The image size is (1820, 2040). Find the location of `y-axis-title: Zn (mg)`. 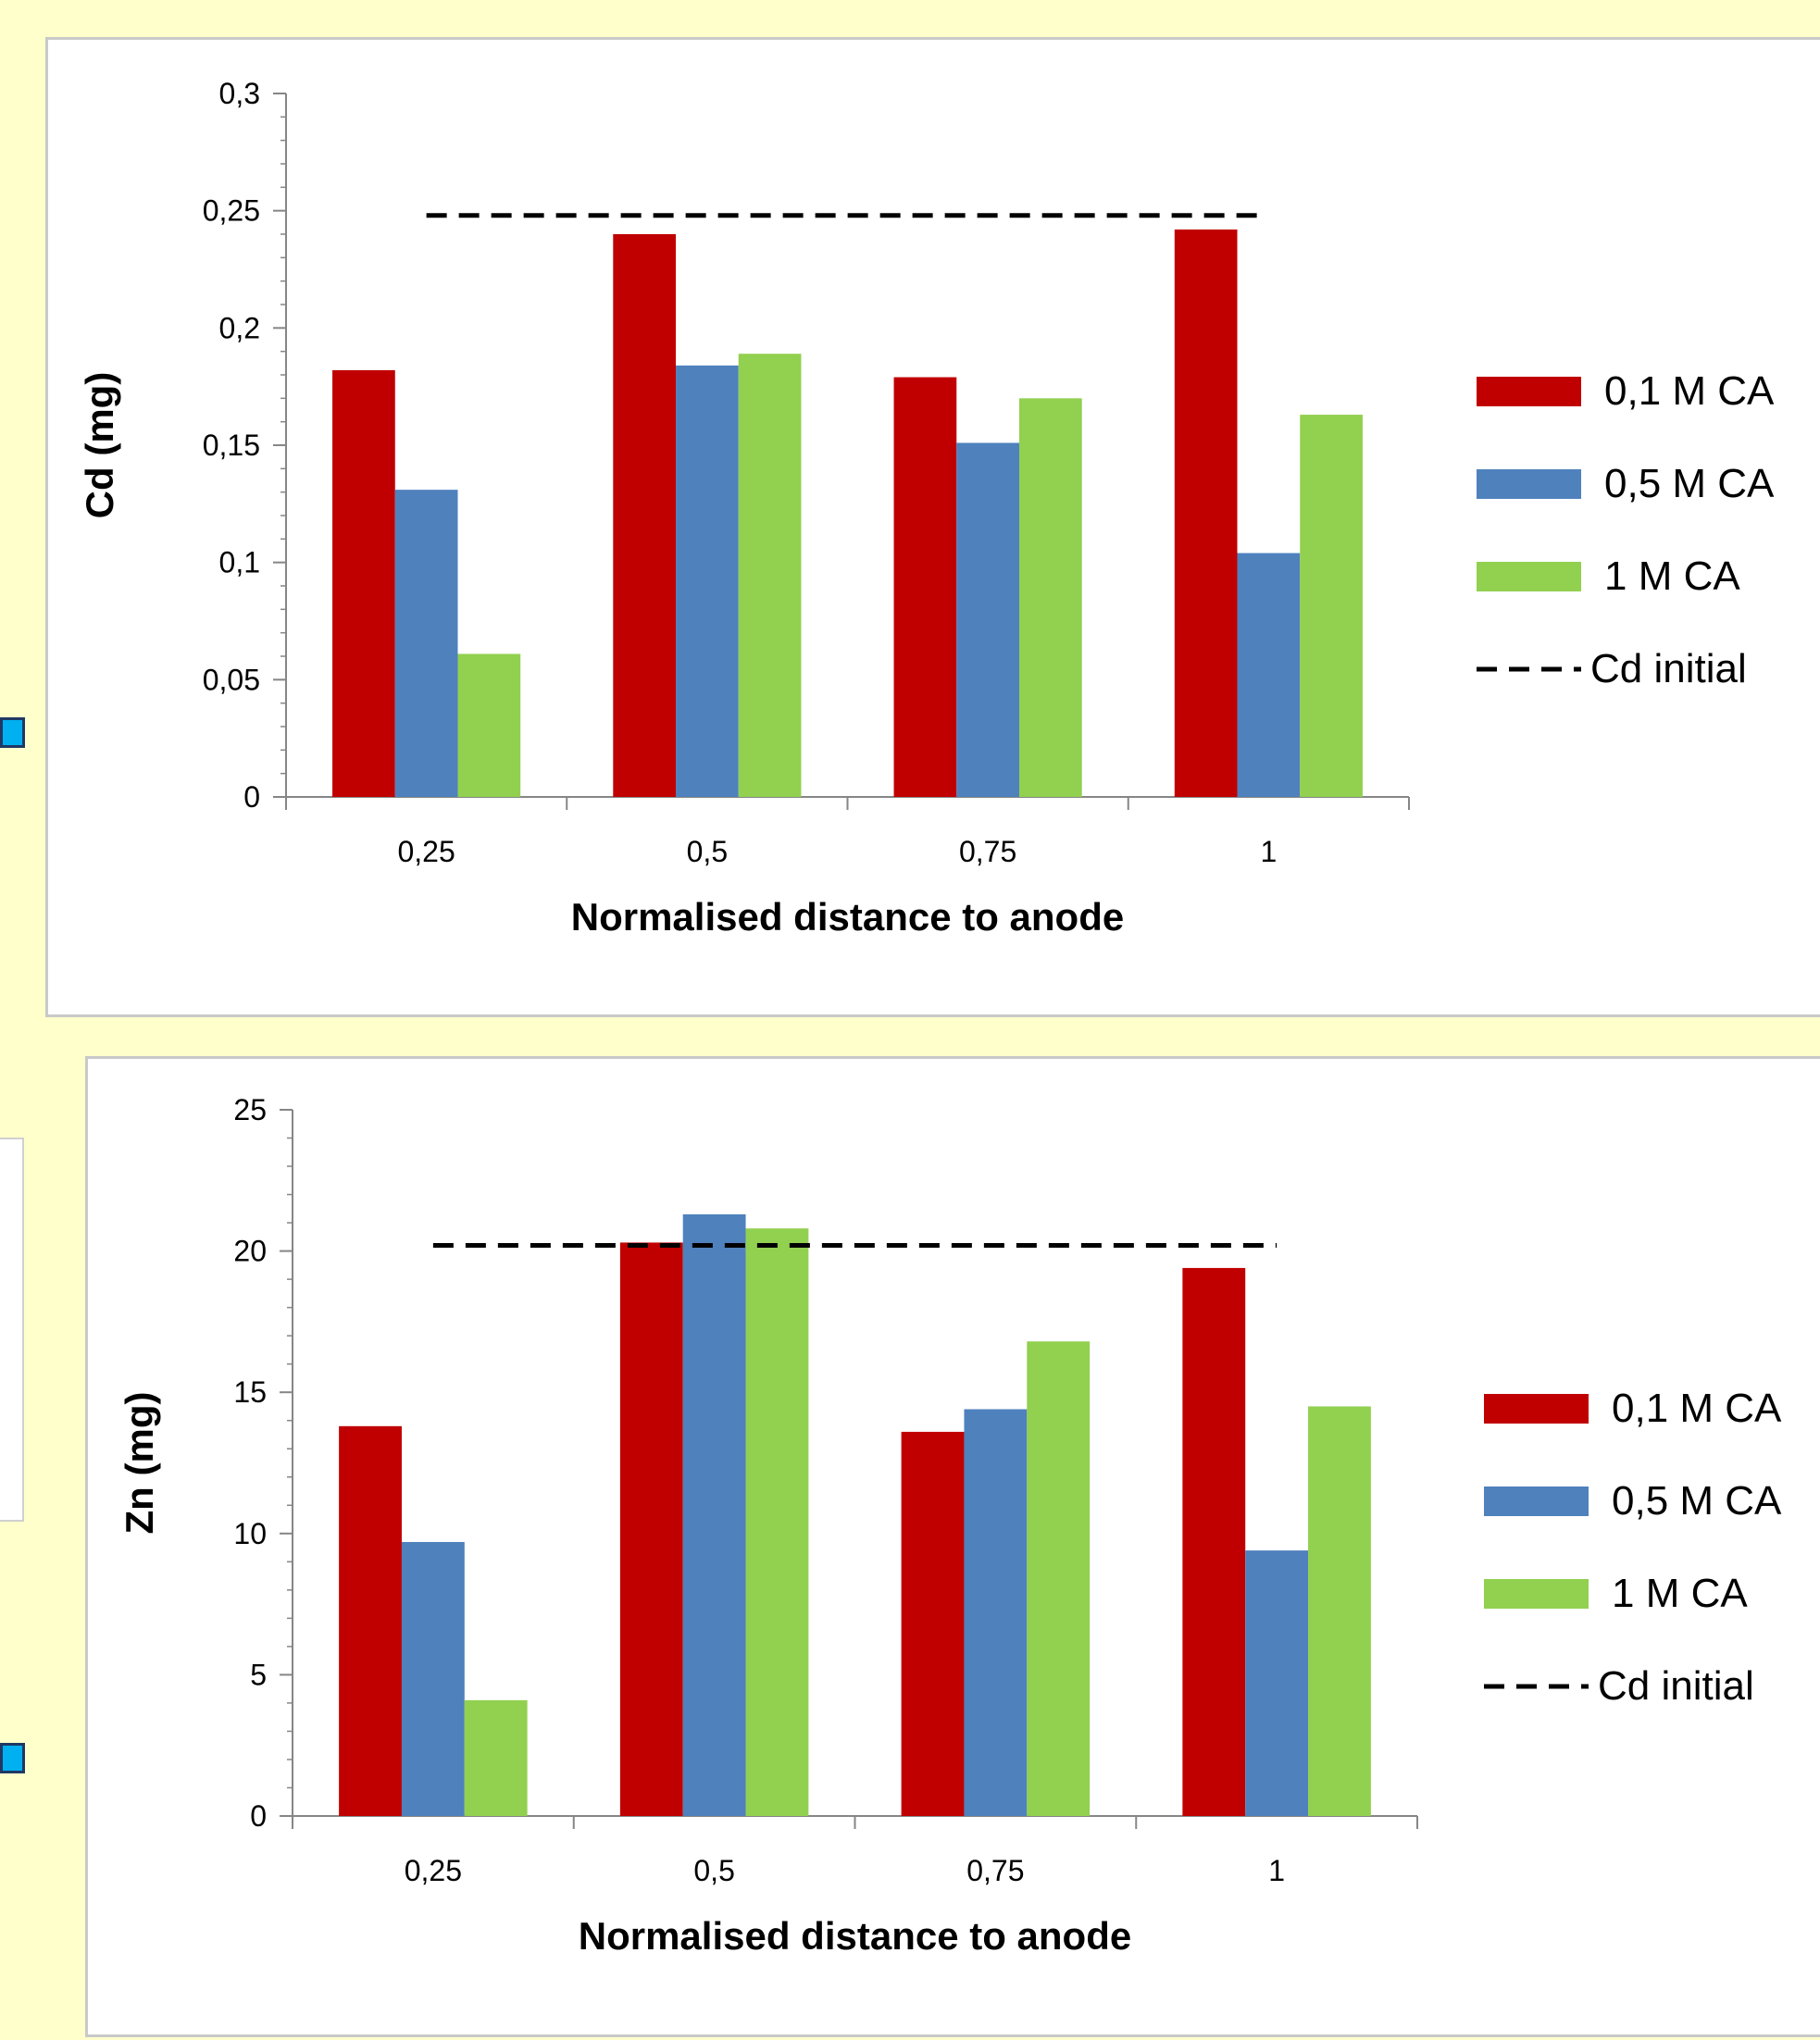

y-axis-title: Zn (mg) is located at coordinates (139, 1463).